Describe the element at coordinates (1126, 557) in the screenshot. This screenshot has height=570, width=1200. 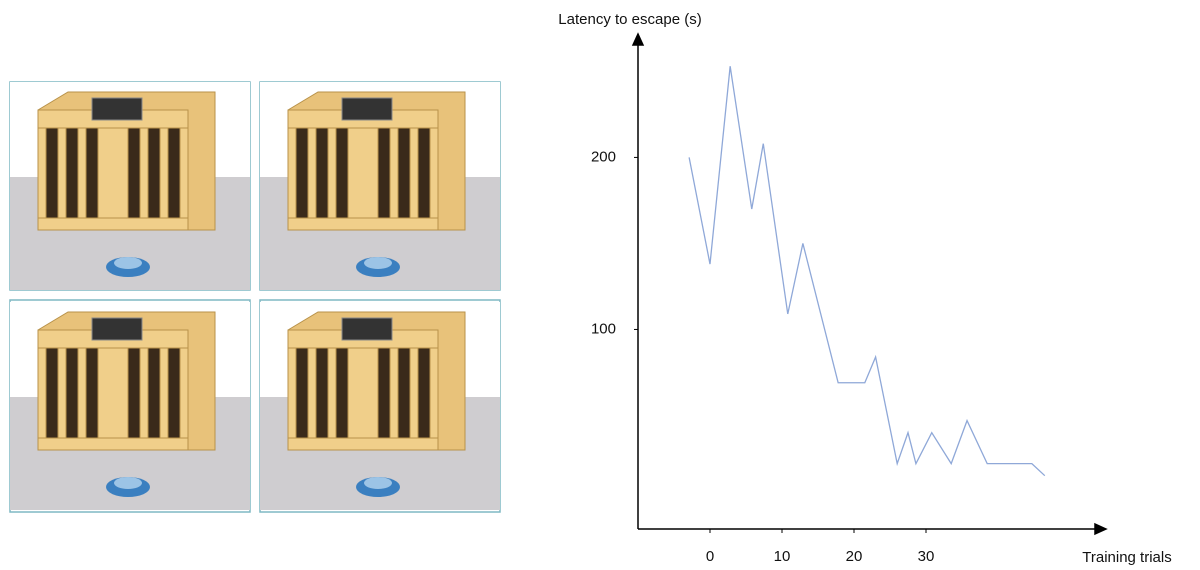
I see `x-axis-label: Training trials` at that location.